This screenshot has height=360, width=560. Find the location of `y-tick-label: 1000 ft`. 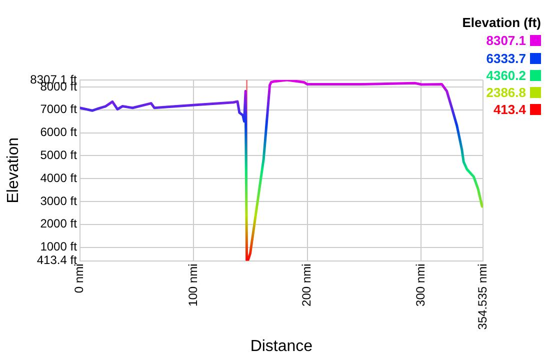

y-tick-label: 1000 ft is located at coordinates (59, 247).